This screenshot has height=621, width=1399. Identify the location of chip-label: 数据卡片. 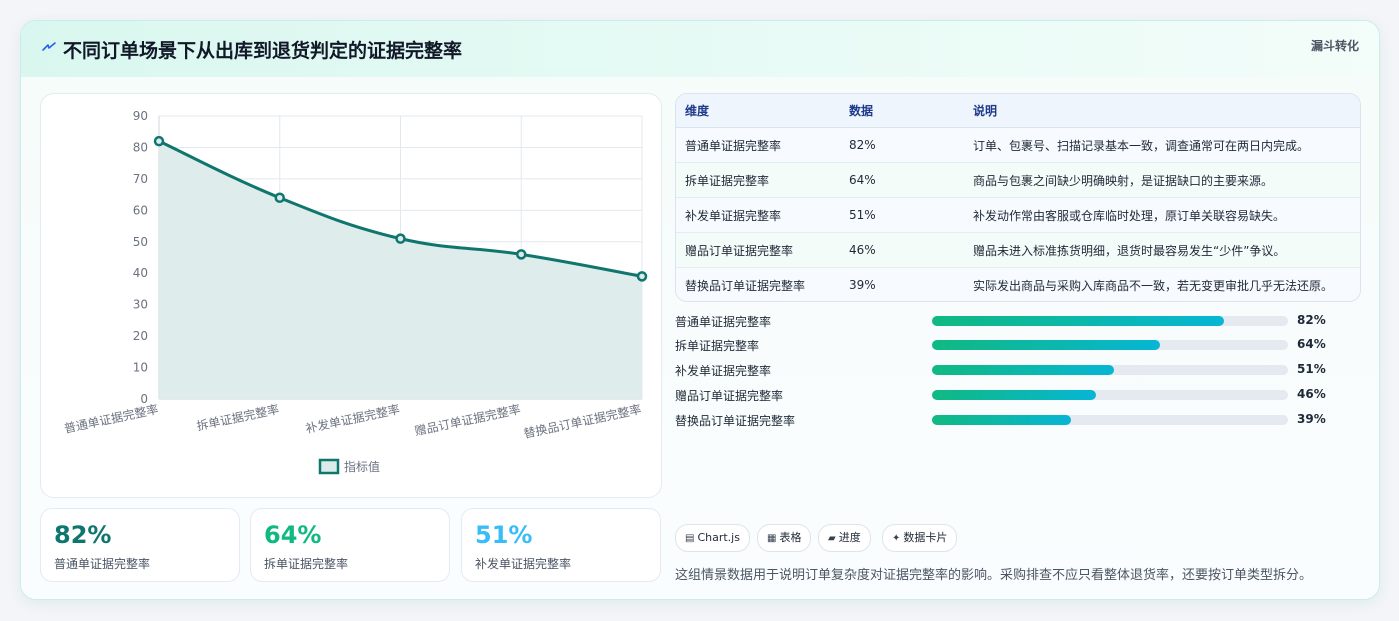
(925, 537).